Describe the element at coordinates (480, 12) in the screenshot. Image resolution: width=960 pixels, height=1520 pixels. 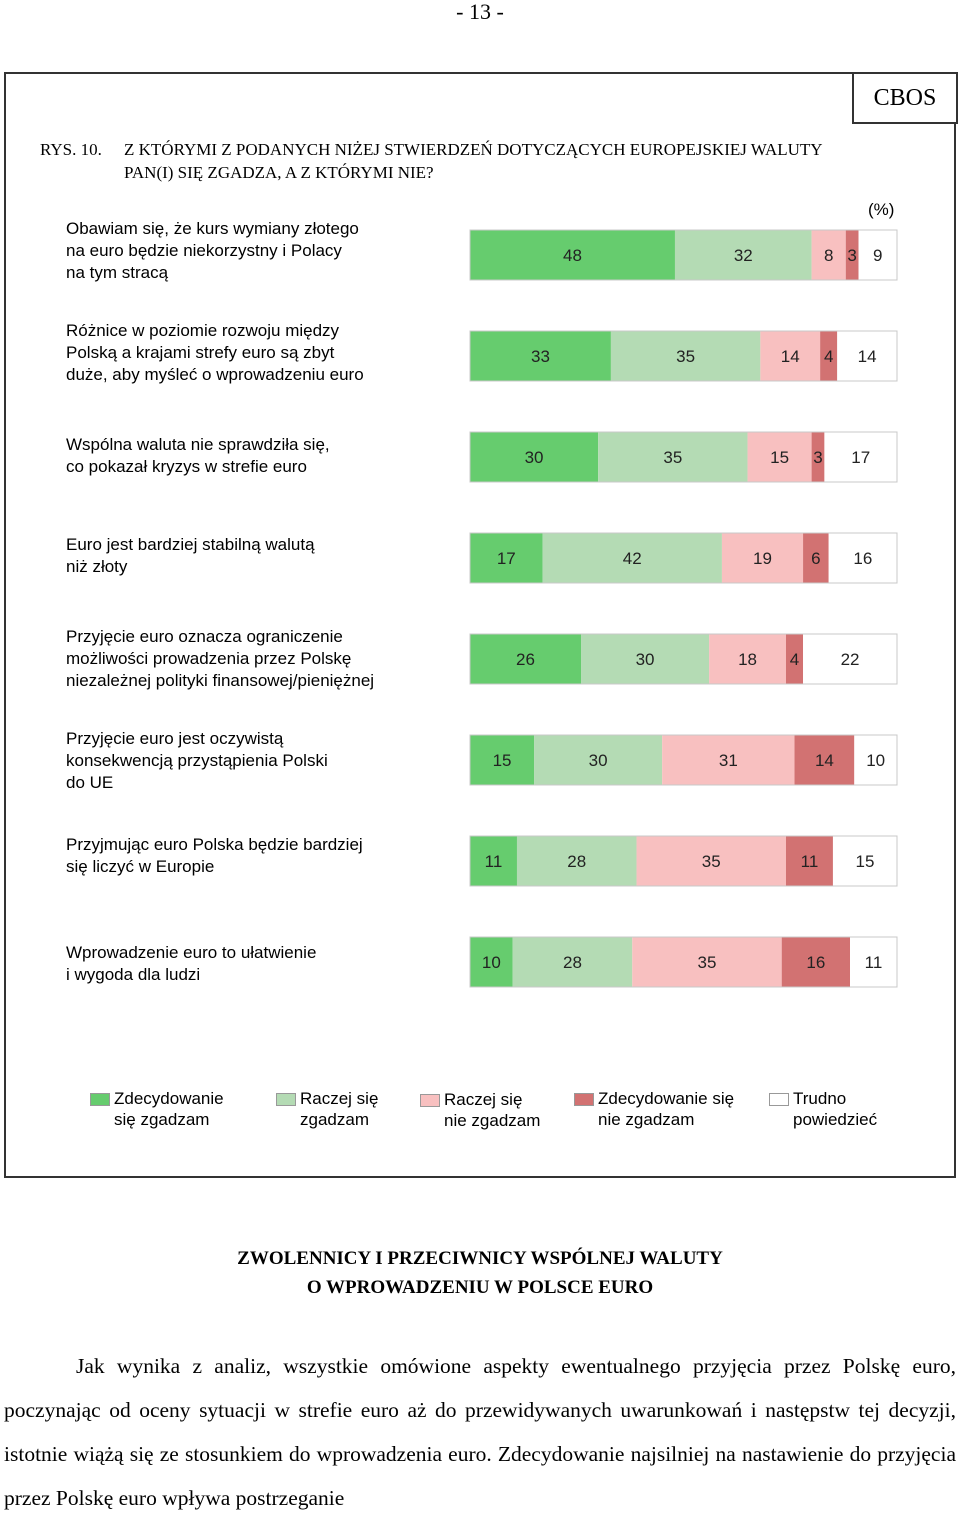
I see `page-number: - 13 -` at that location.